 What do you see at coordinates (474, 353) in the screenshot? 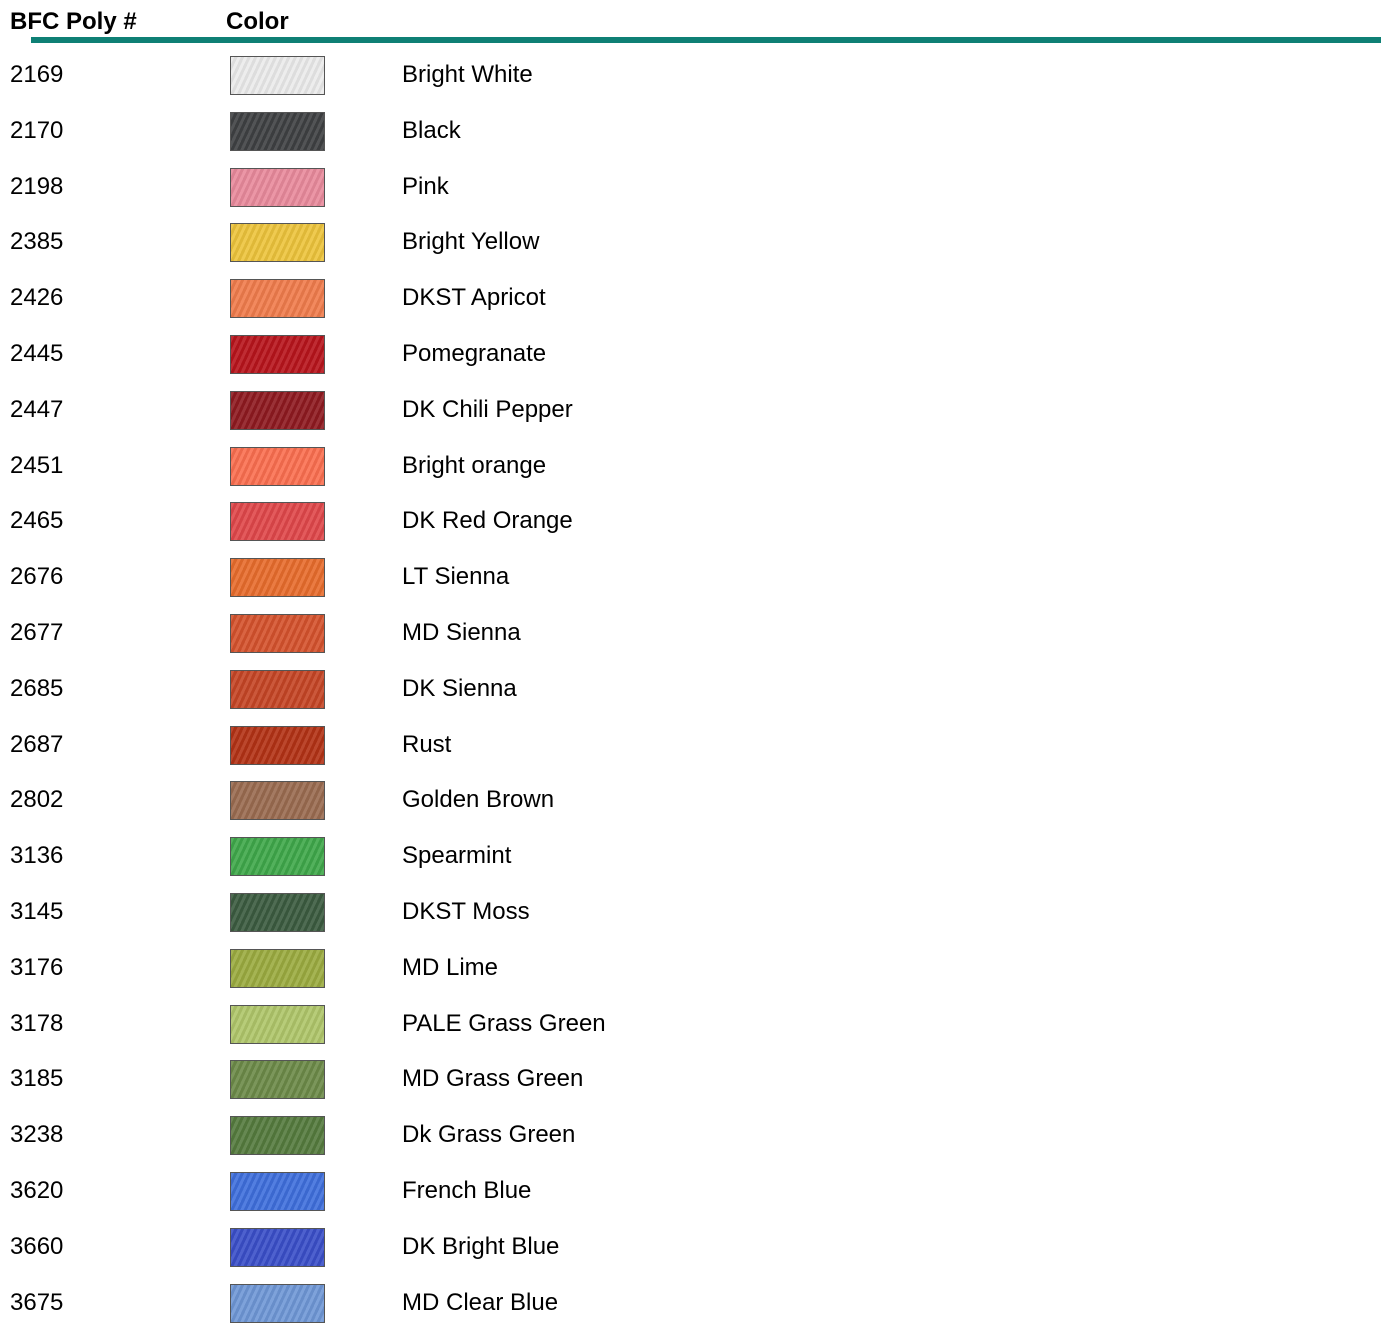
I see `color-name: Pomegranate` at bounding box center [474, 353].